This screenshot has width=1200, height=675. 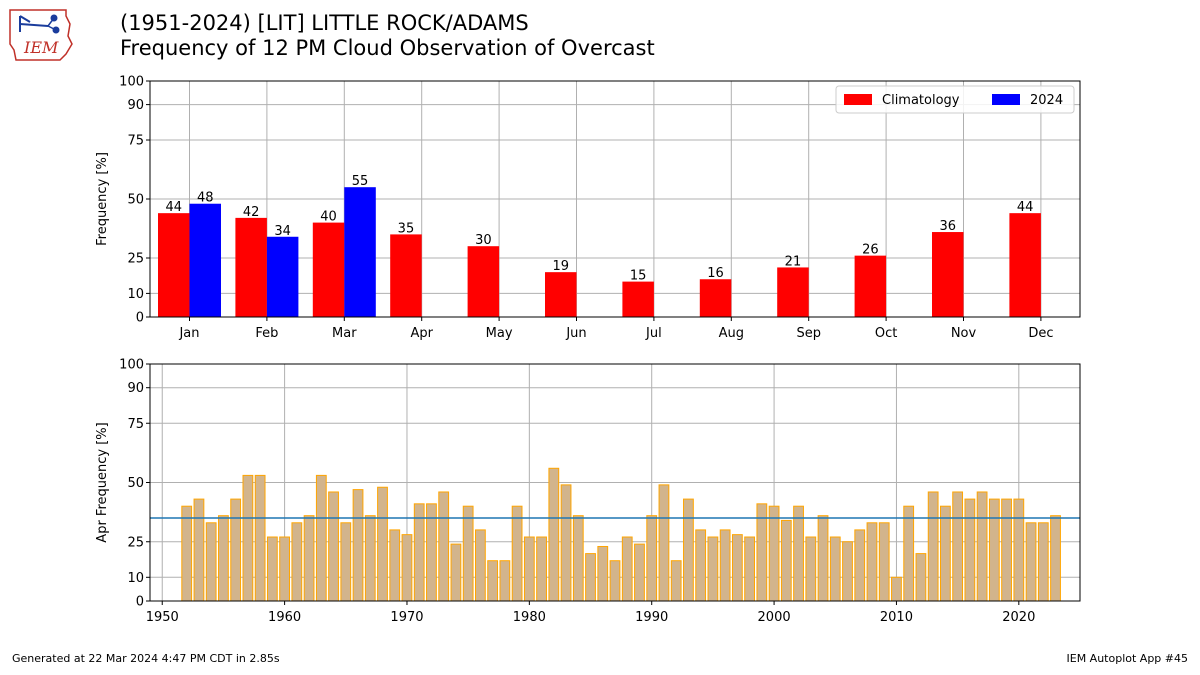 What do you see at coordinates (324, 23) in the screenshot?
I see `chart-title: (1951-2024) [LIT] LITTLE ROCK/ADAMS` at bounding box center [324, 23].